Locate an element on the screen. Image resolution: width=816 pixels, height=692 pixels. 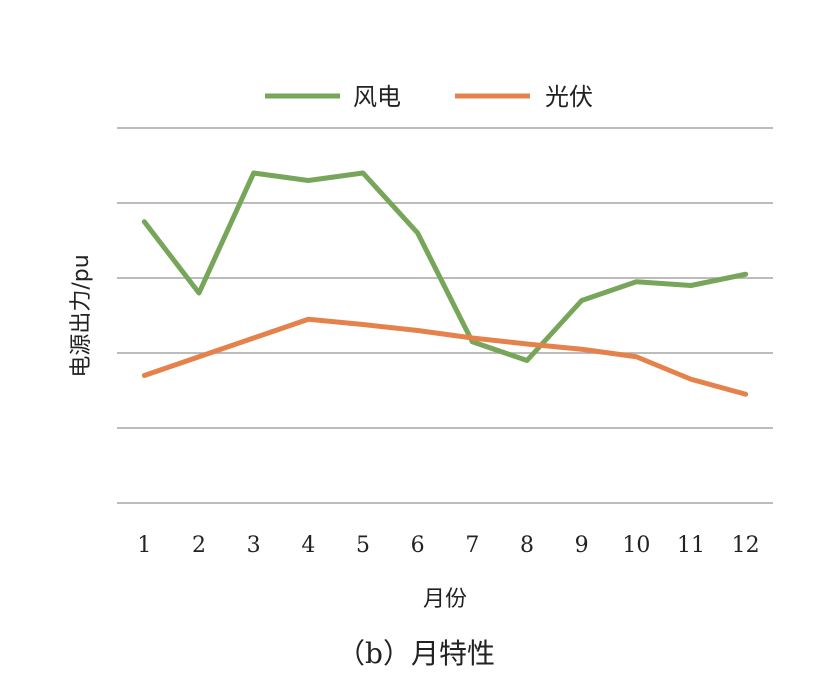
x-tick-label: 9 is located at coordinates (582, 545).